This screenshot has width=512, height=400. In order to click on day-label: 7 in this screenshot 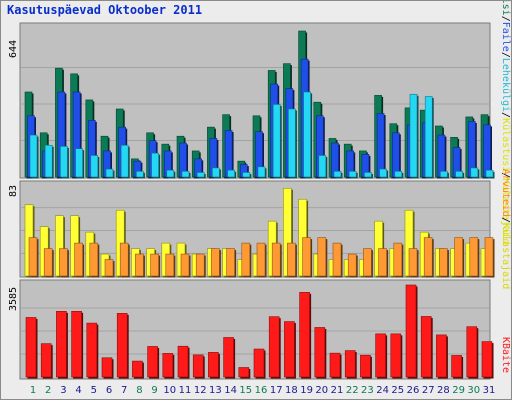, I will do `click(124, 390)`.